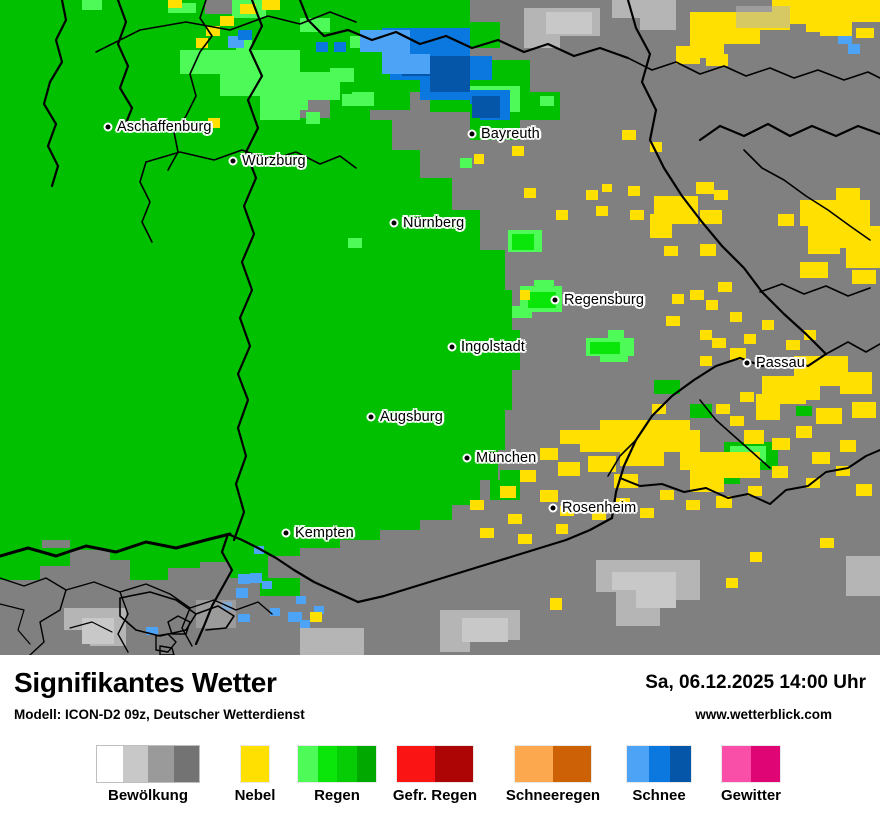 The image size is (880, 830). I want to click on freezing-rain-swatch, so click(435, 764).